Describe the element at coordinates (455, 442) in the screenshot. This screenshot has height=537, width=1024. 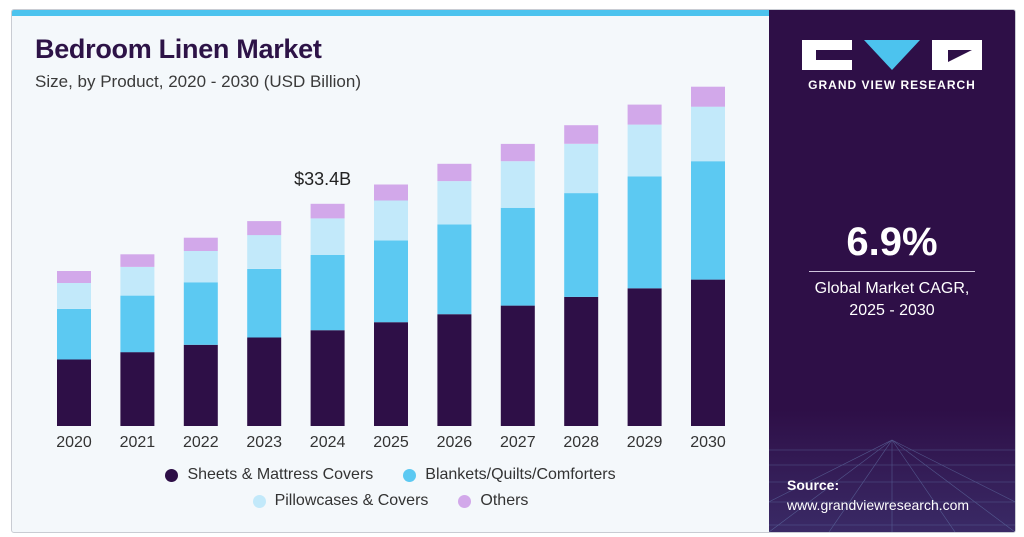
I see `x-tick-label: 2026` at that location.